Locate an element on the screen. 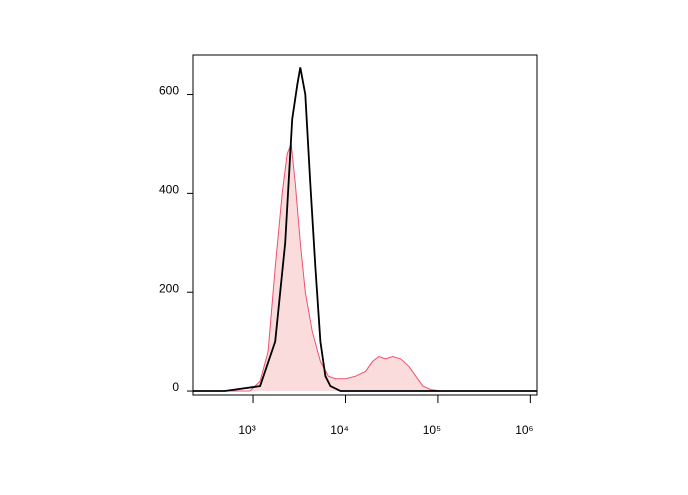  y-tick-label: 0 is located at coordinates (175, 387).